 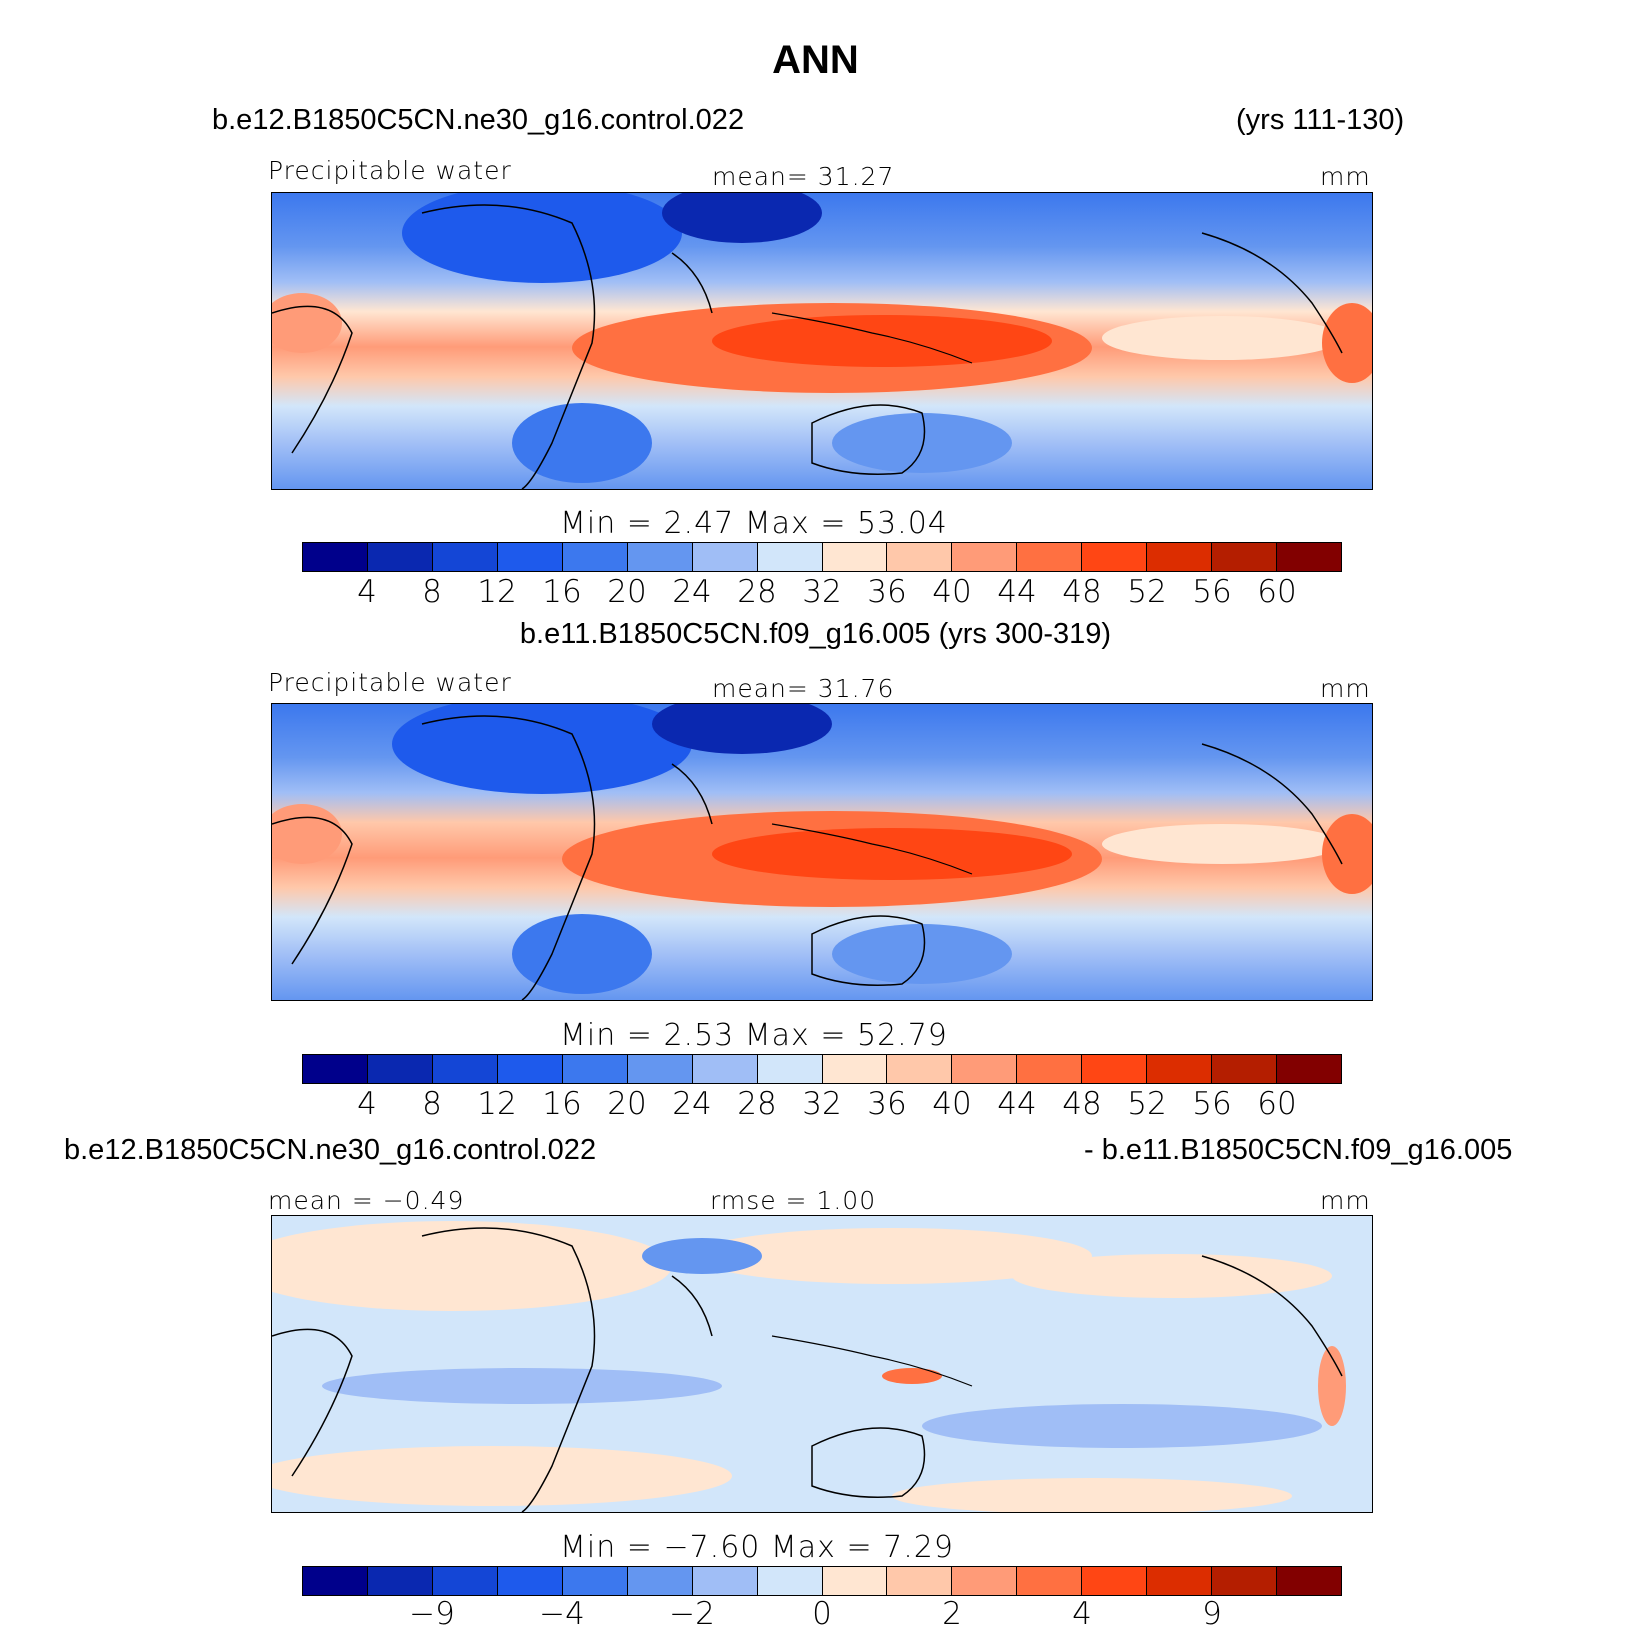 What do you see at coordinates (952, 1614) in the screenshot?
I see `colorbar-tick-label: 2` at bounding box center [952, 1614].